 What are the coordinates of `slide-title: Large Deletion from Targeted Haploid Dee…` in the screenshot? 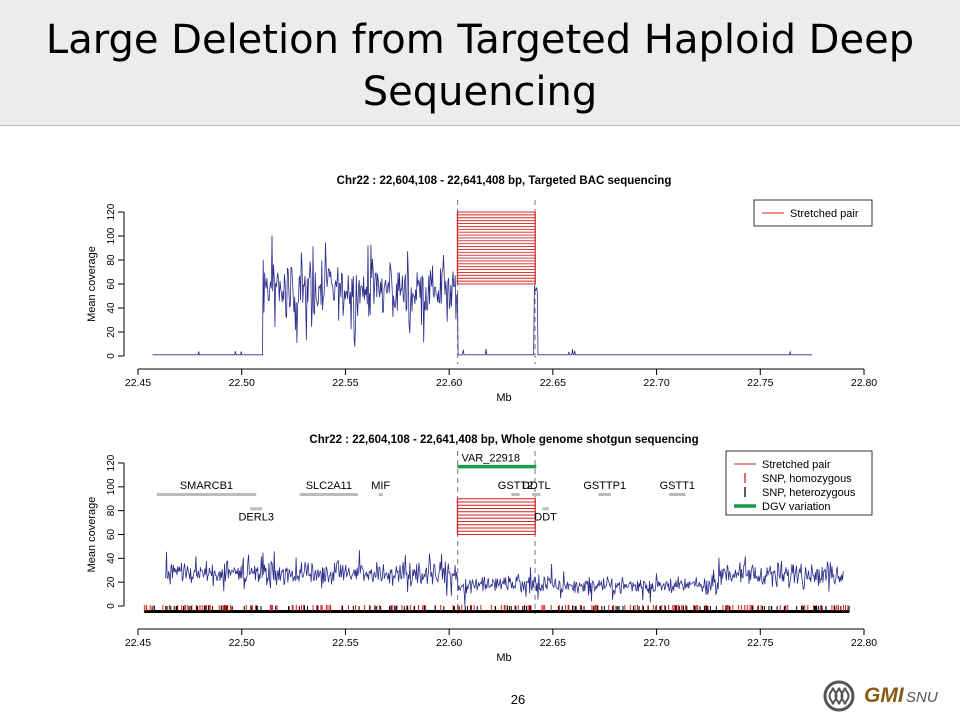 It's located at (480, 66).